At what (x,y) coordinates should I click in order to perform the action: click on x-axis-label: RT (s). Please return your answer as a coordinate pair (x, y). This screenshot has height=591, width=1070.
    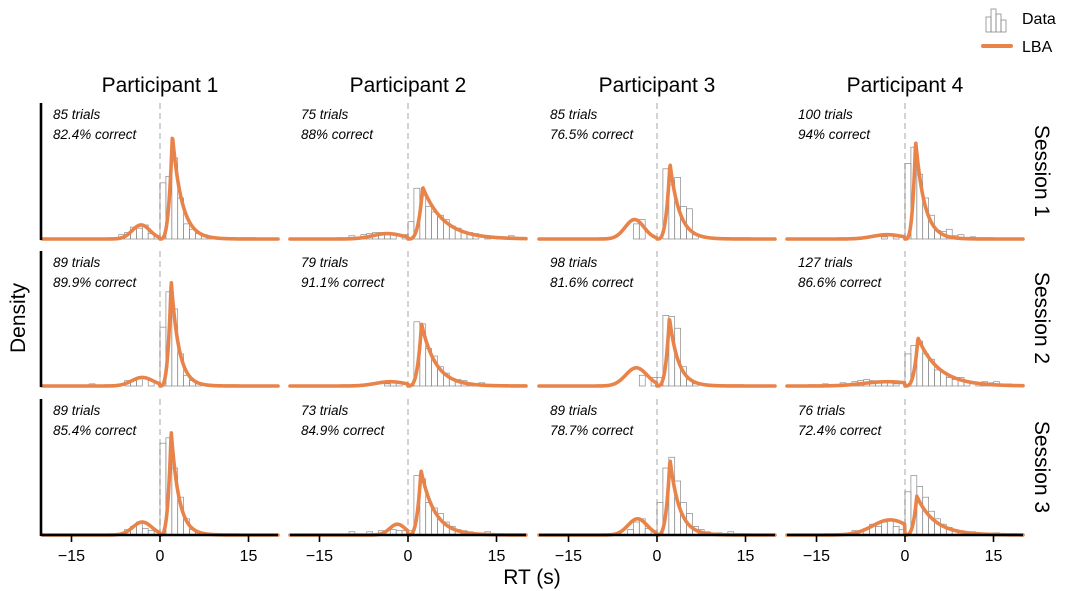
    Looking at the image, I should click on (532, 577).